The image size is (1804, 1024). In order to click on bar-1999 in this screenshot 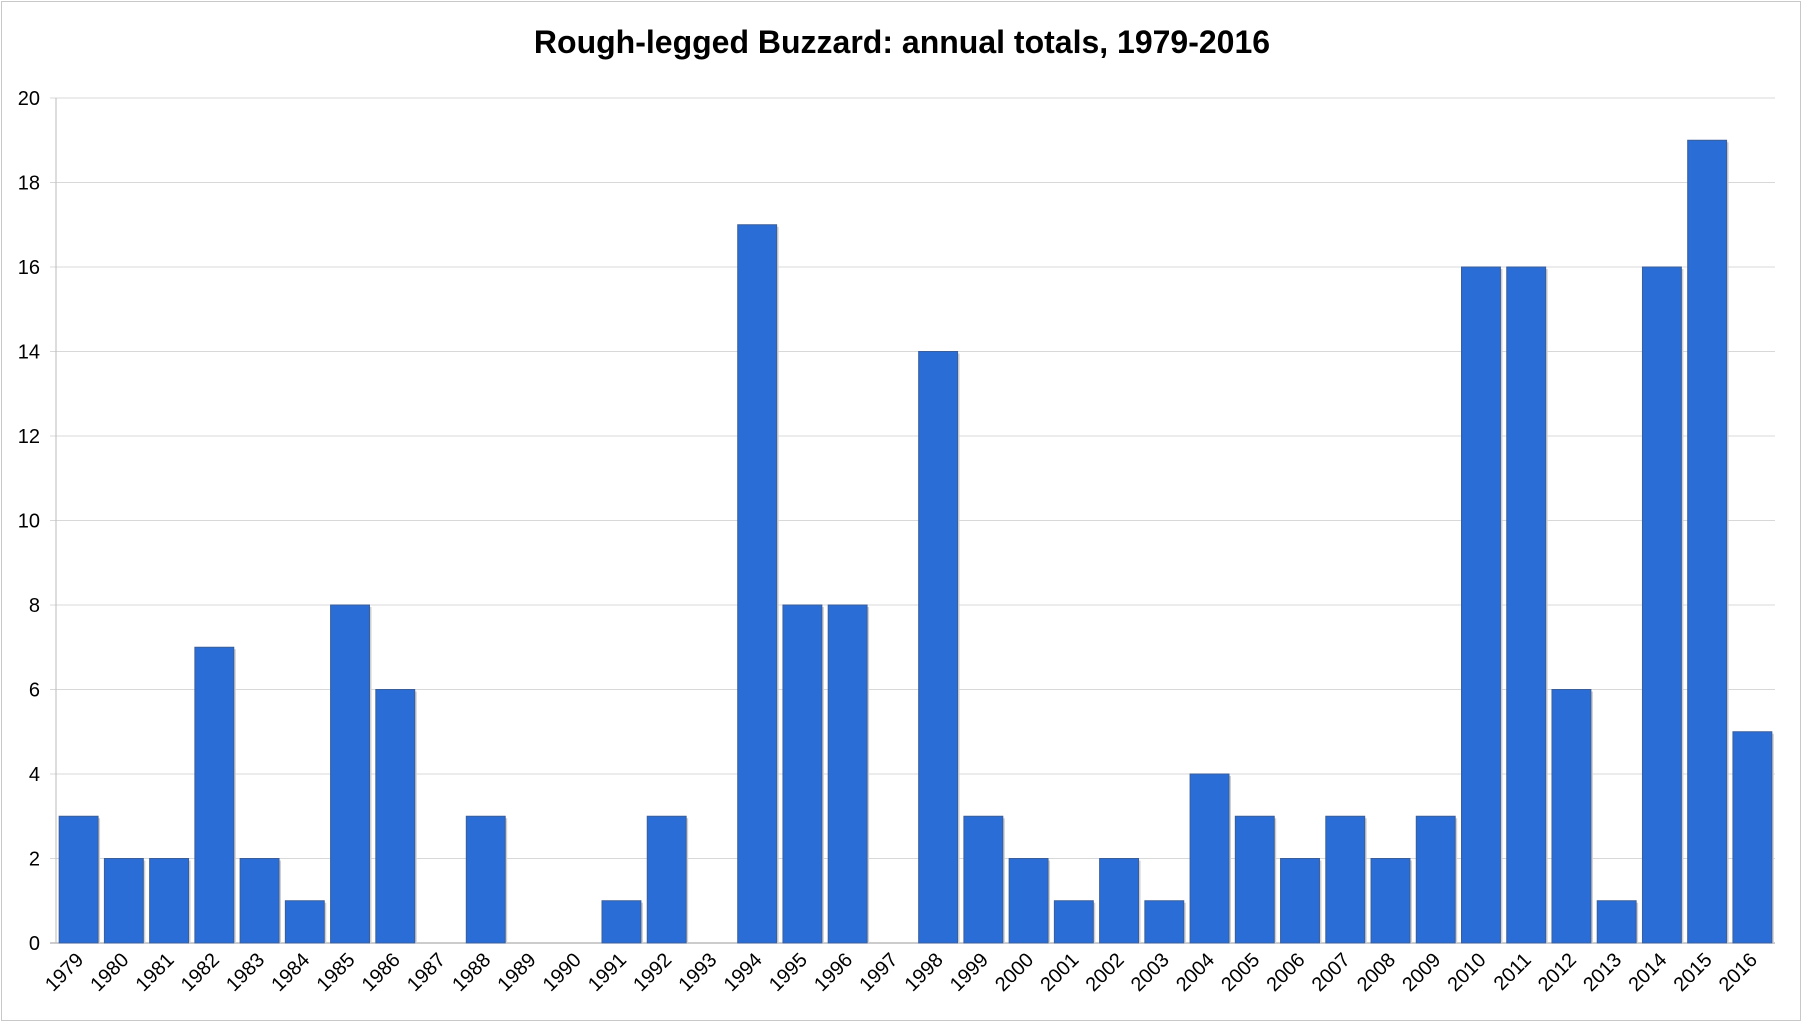, I will do `click(983, 879)`.